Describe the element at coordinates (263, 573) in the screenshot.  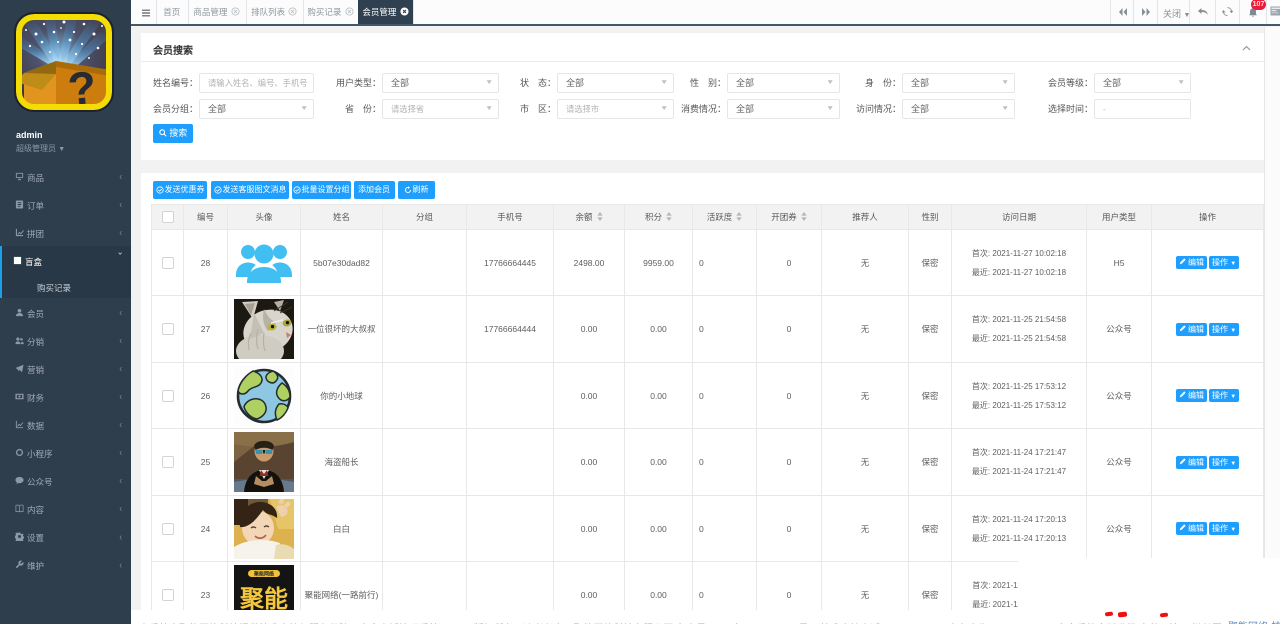
I see `svg-text: 聚能网络` at that location.